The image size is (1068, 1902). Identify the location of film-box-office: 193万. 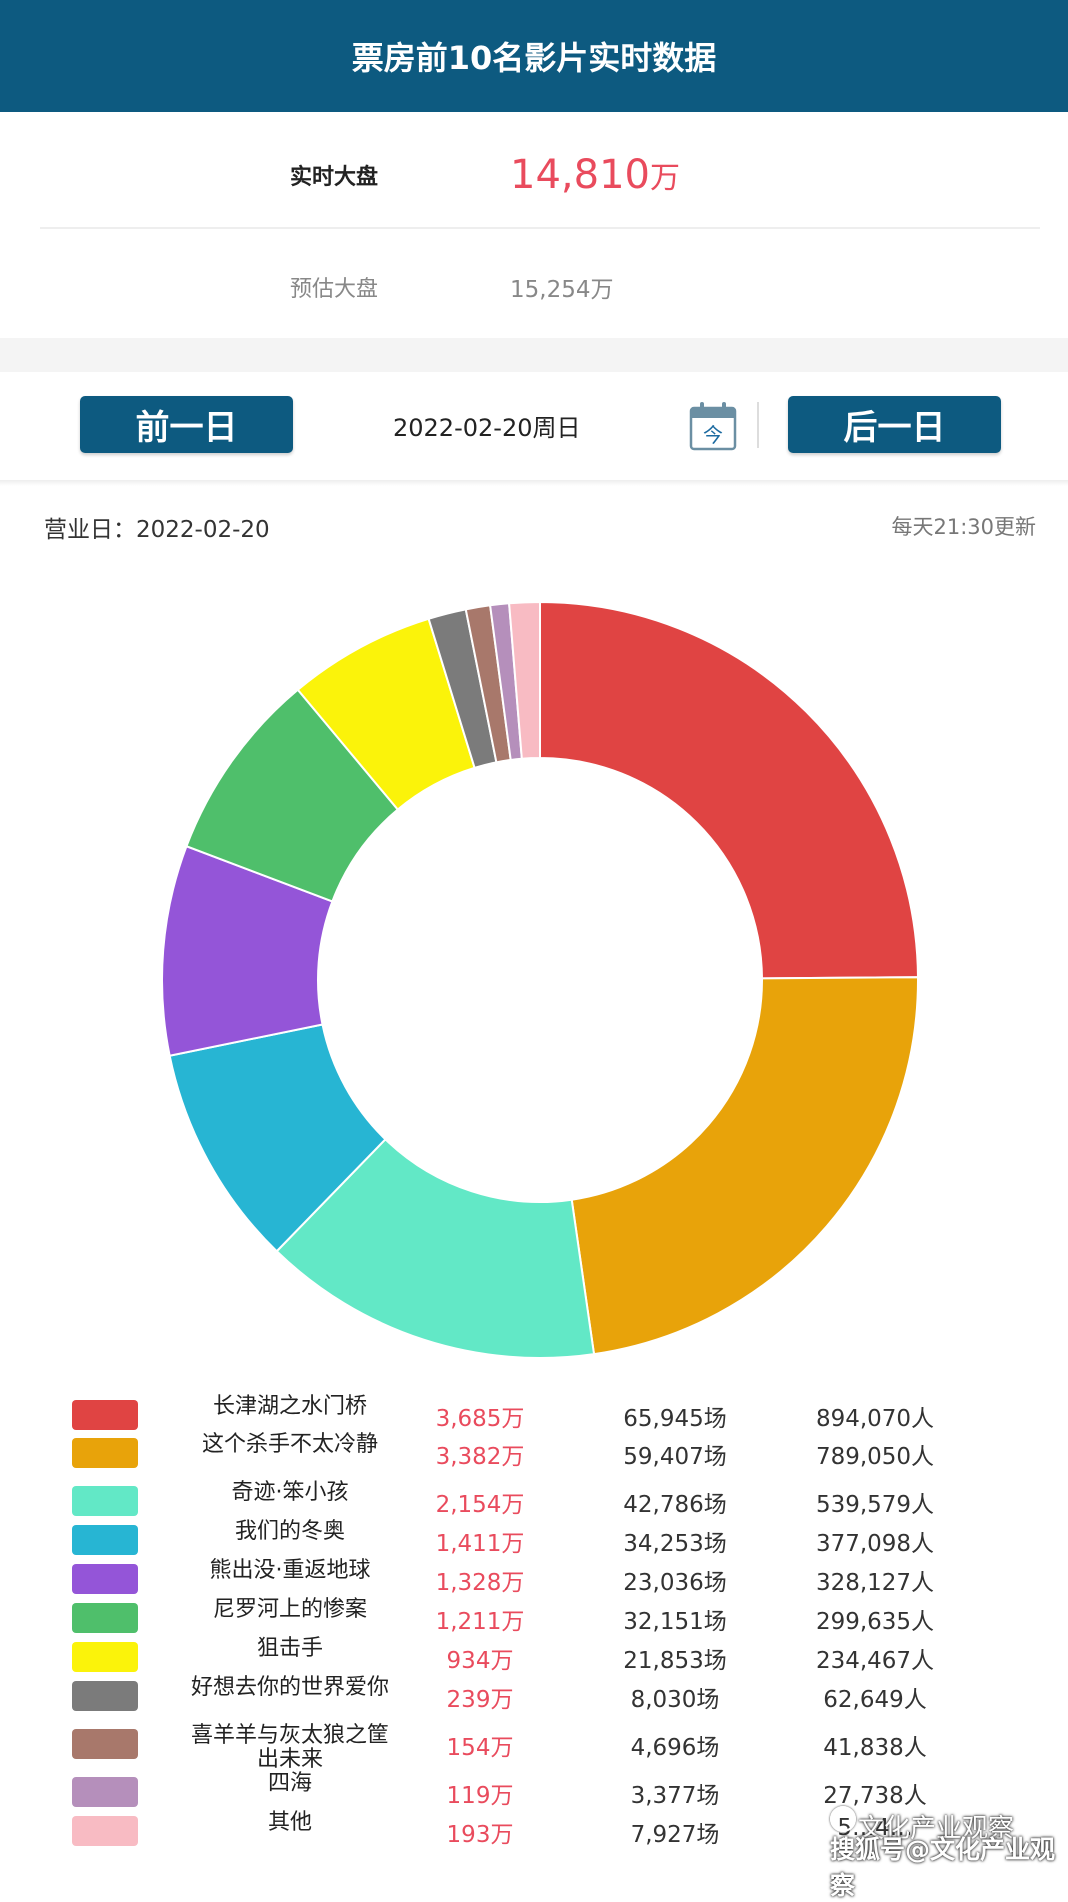
(480, 1835).